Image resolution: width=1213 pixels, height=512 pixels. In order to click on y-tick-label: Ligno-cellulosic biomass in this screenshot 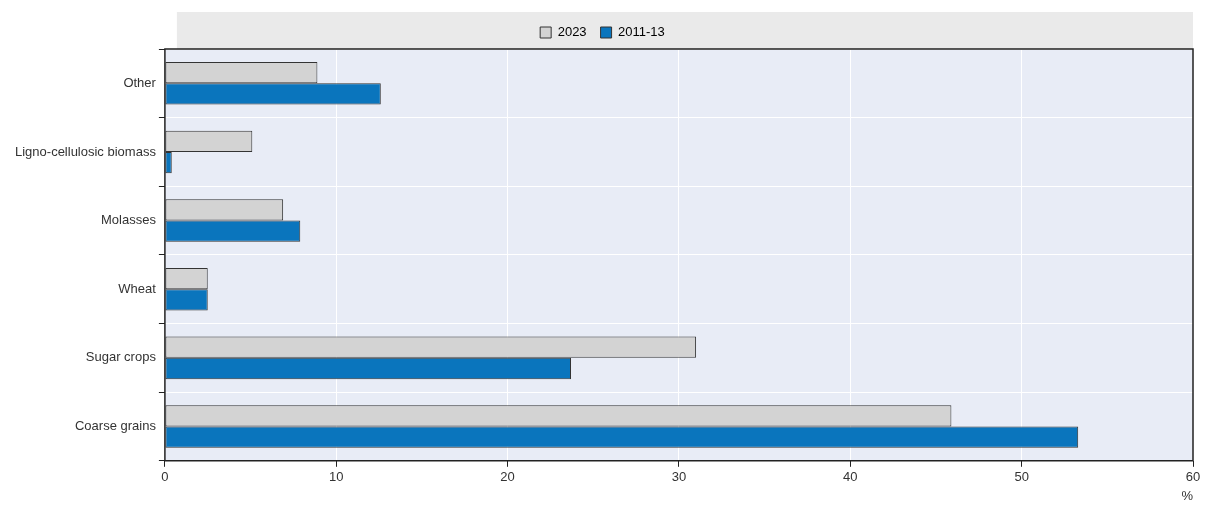, I will do `click(85, 151)`.